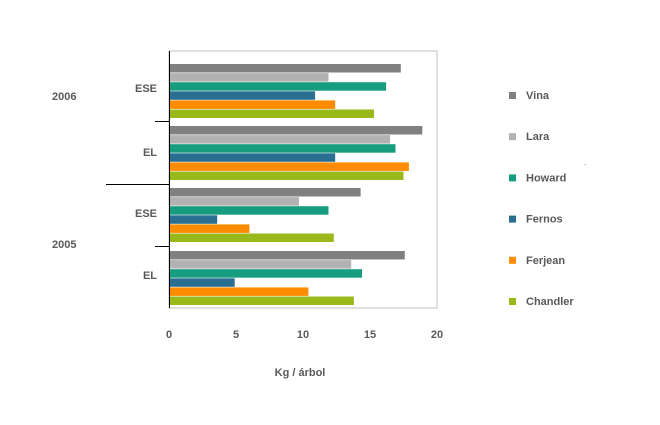  What do you see at coordinates (64, 245) in the screenshot?
I see `group-label-2005: 2005` at bounding box center [64, 245].